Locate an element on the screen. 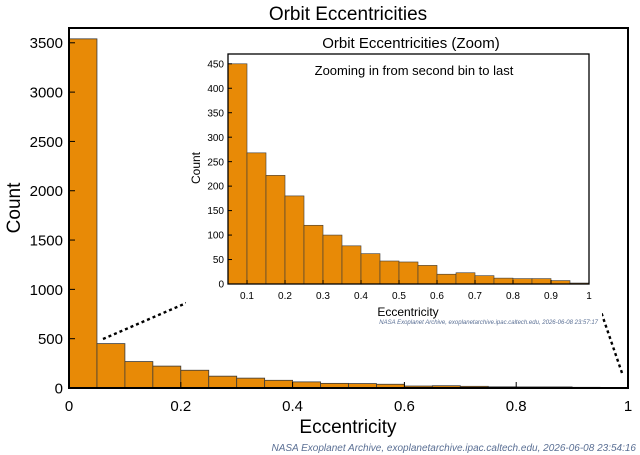  inset-x-tick-label: 0.1 is located at coordinates (247, 296).